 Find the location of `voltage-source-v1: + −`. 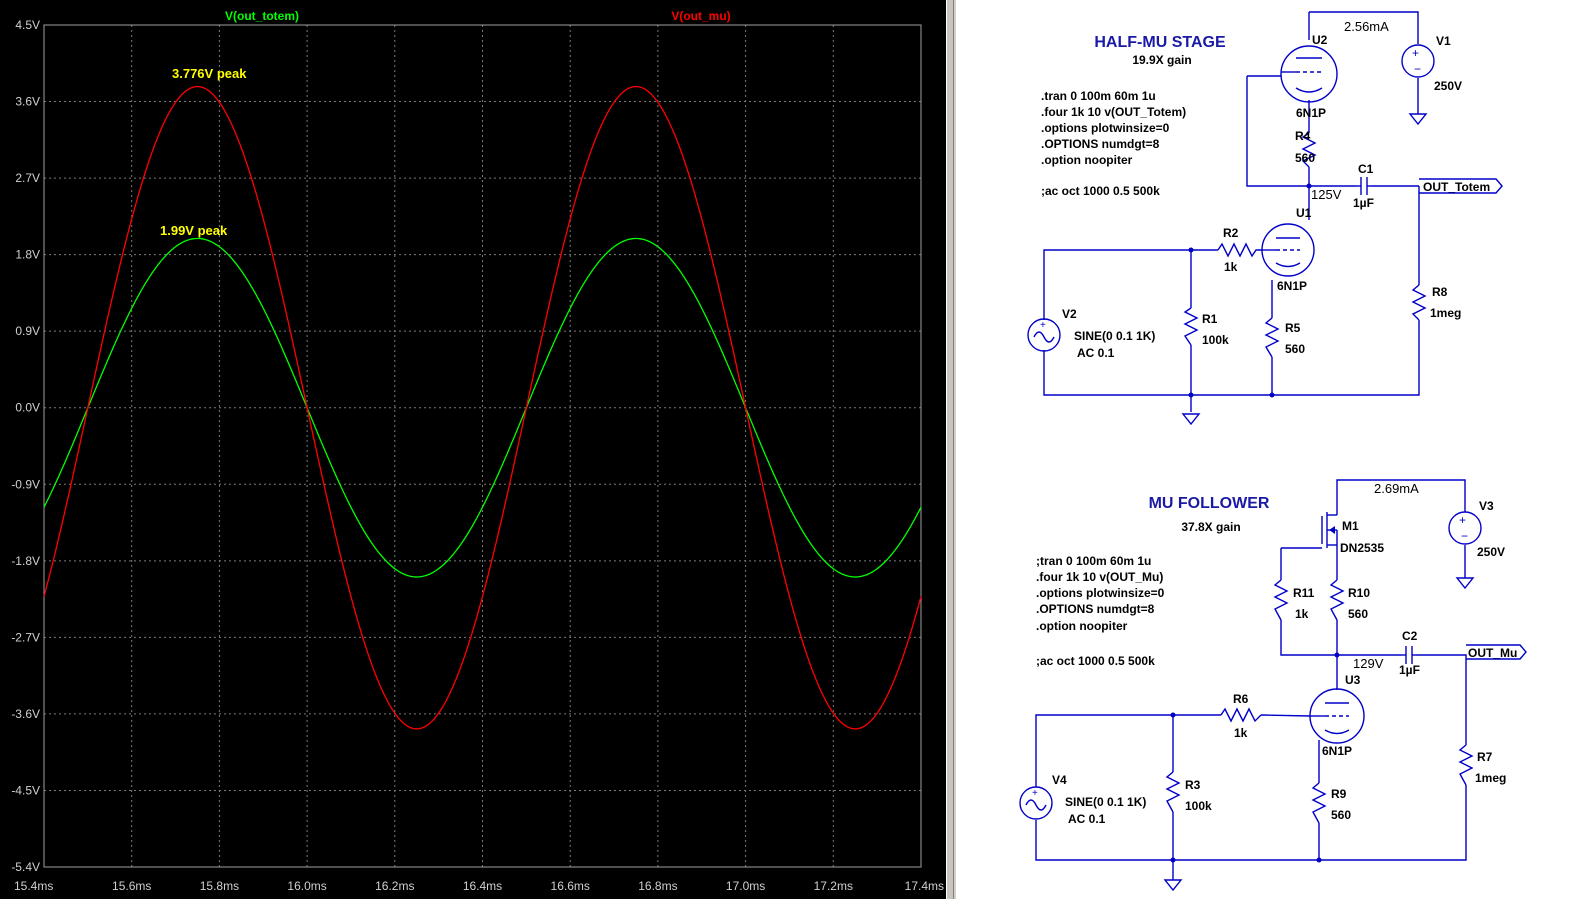

voltage-source-v1: + − is located at coordinates (1418, 85).